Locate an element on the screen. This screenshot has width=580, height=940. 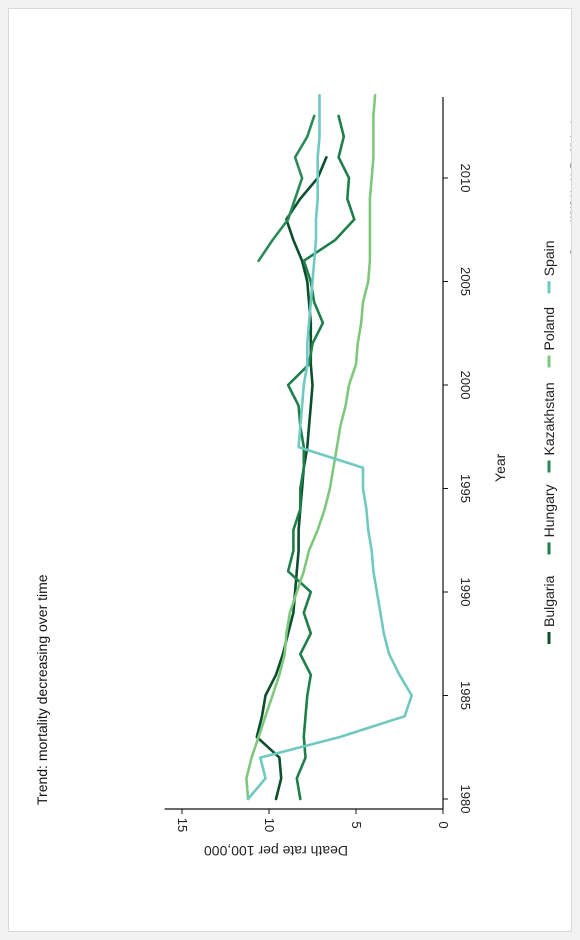
legend-label-poland: Poland is located at coordinates (549, 329).